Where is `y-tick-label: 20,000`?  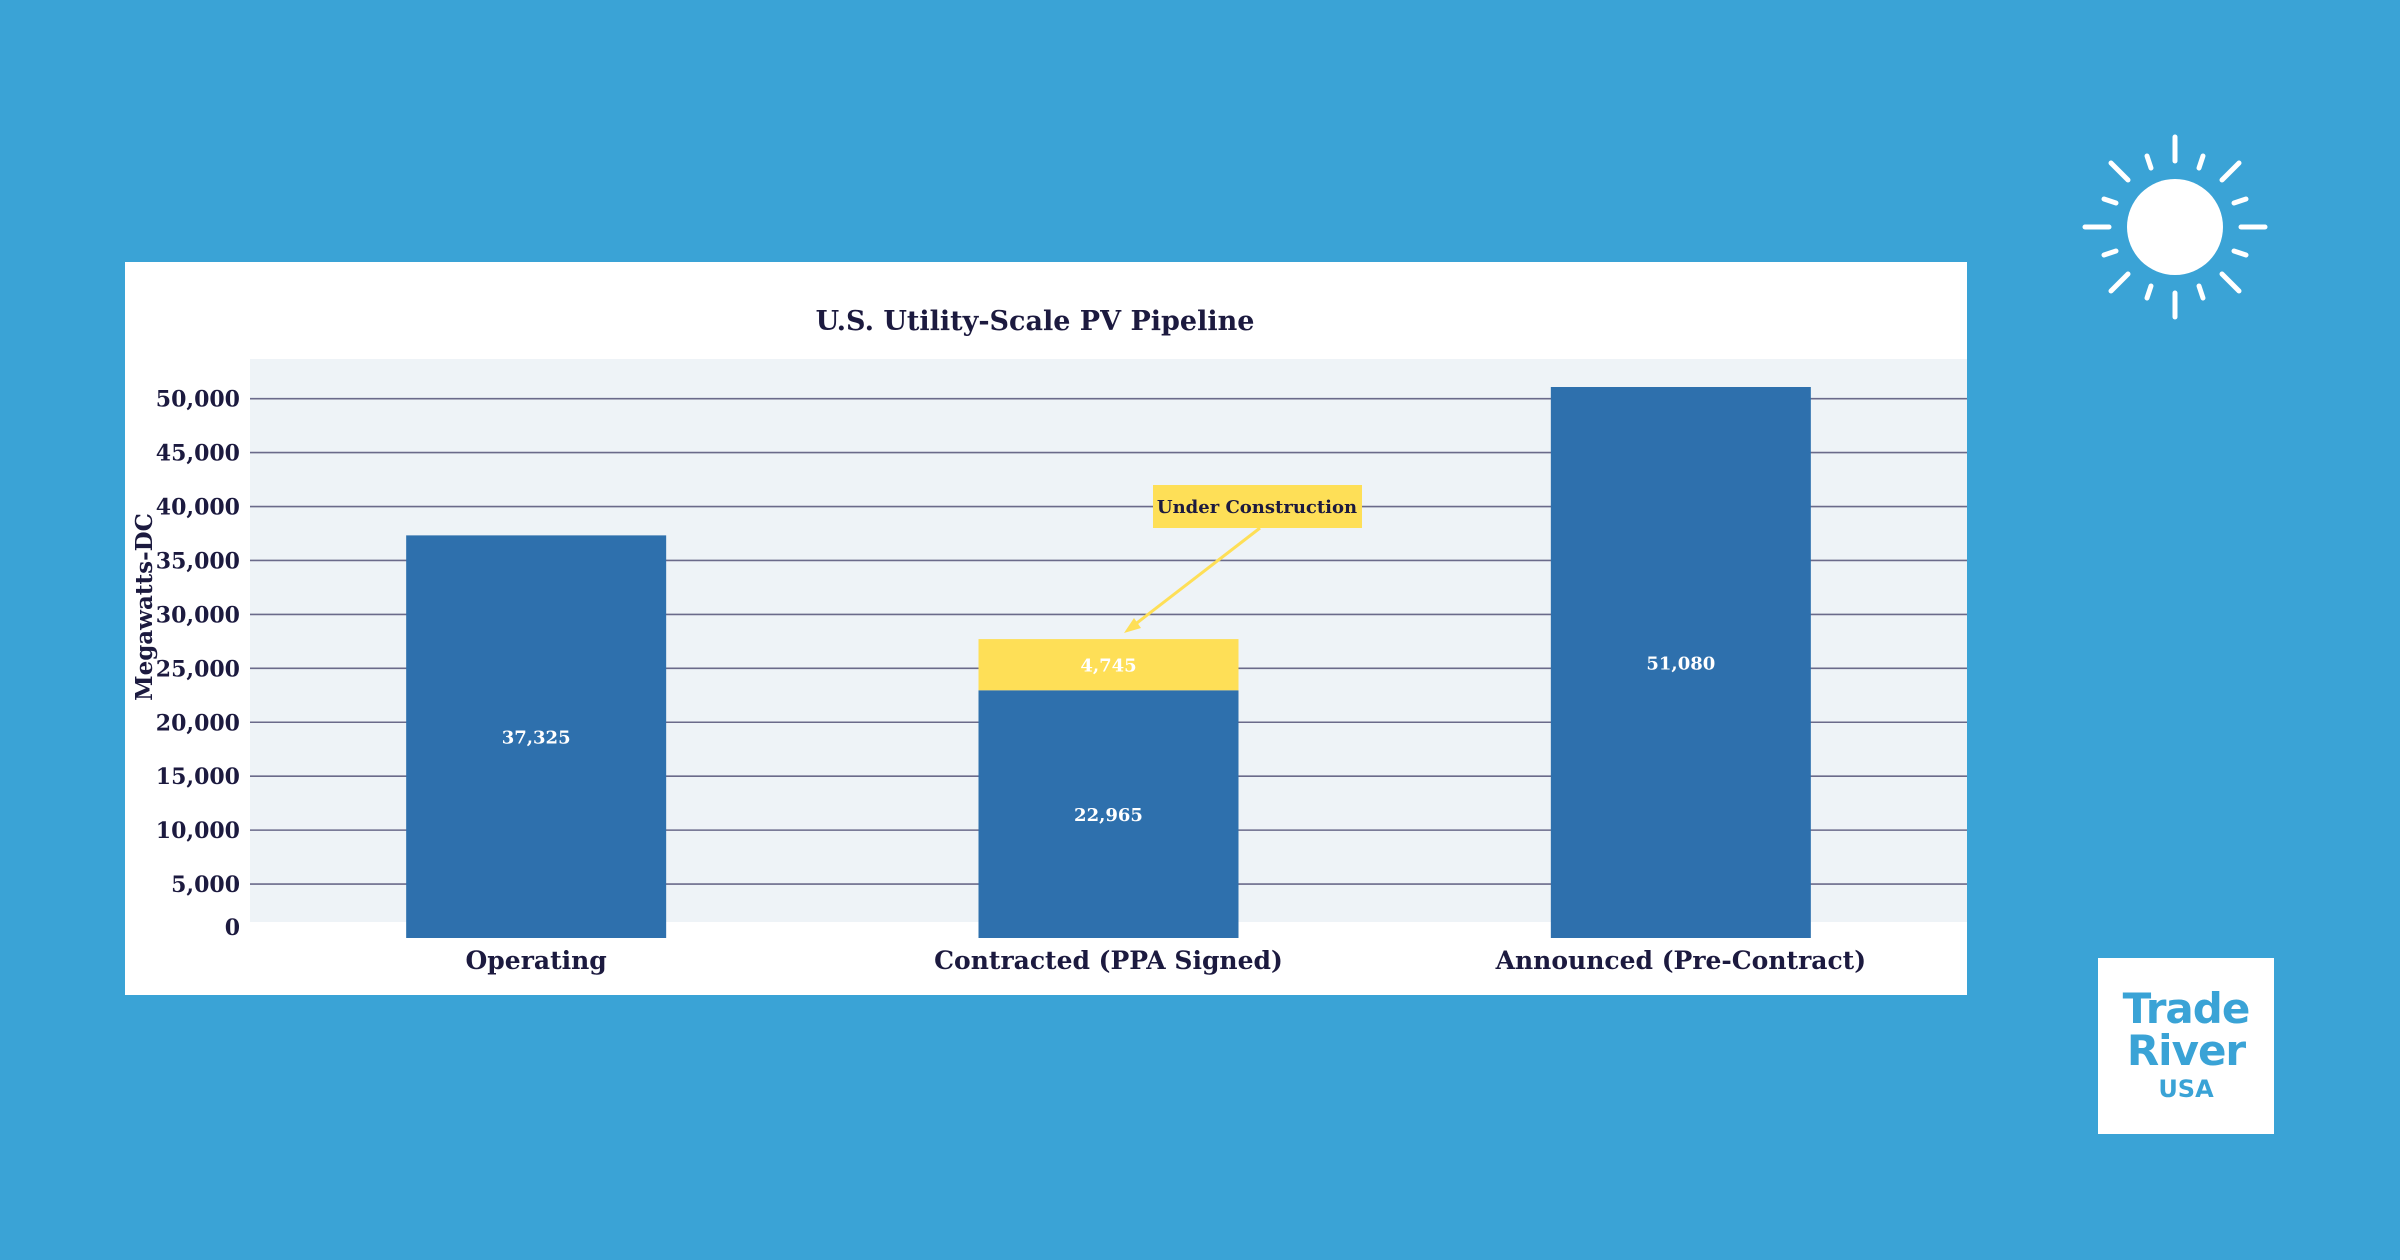 y-tick-label: 20,000 is located at coordinates (198, 723).